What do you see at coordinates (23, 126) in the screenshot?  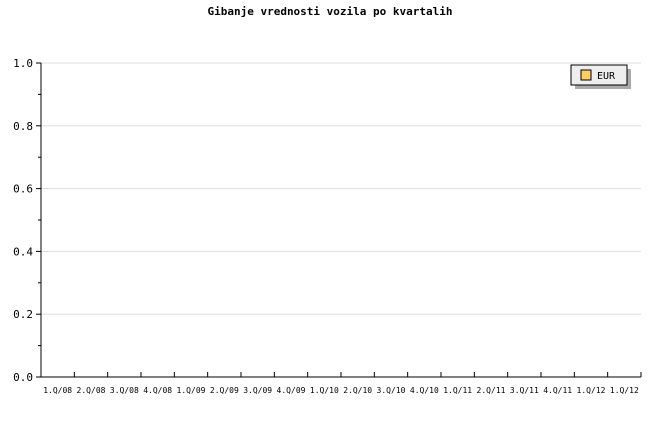 I see `y-tick-label: 0.8` at bounding box center [23, 126].